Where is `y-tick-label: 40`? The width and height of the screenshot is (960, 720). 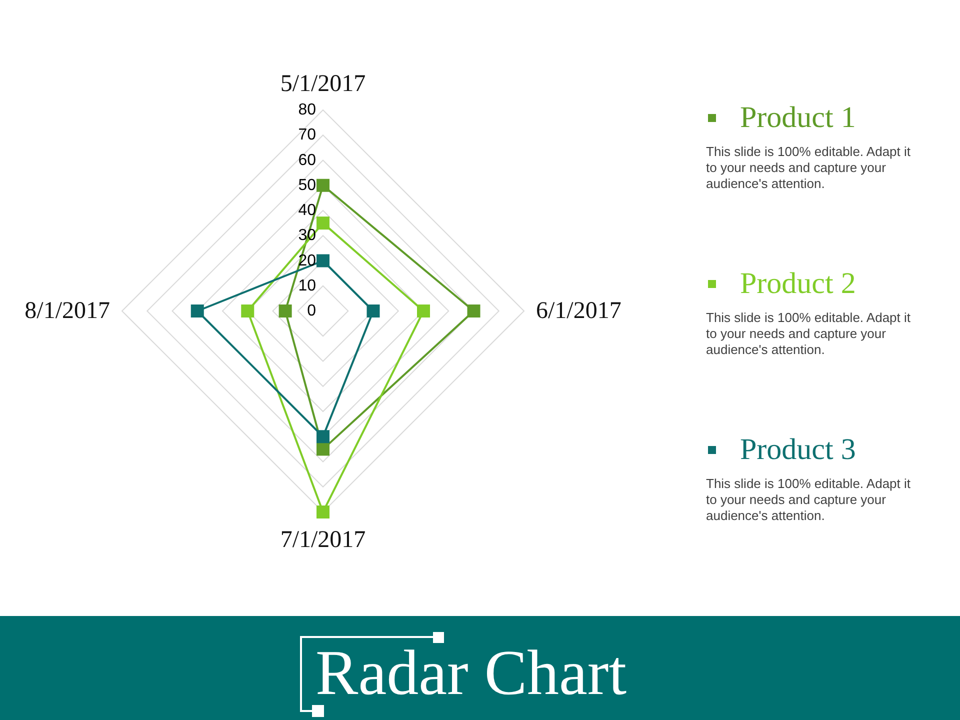
y-tick-label: 40 is located at coordinates (307, 210).